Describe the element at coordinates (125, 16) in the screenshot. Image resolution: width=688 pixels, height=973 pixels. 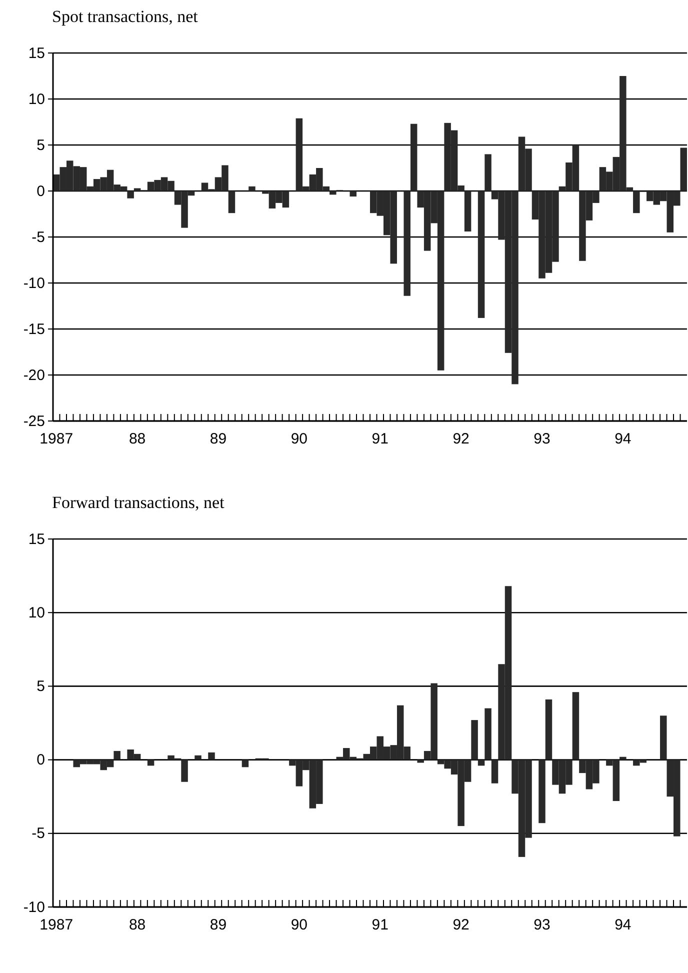
I see `chart-title: Spot transactions, net` at that location.